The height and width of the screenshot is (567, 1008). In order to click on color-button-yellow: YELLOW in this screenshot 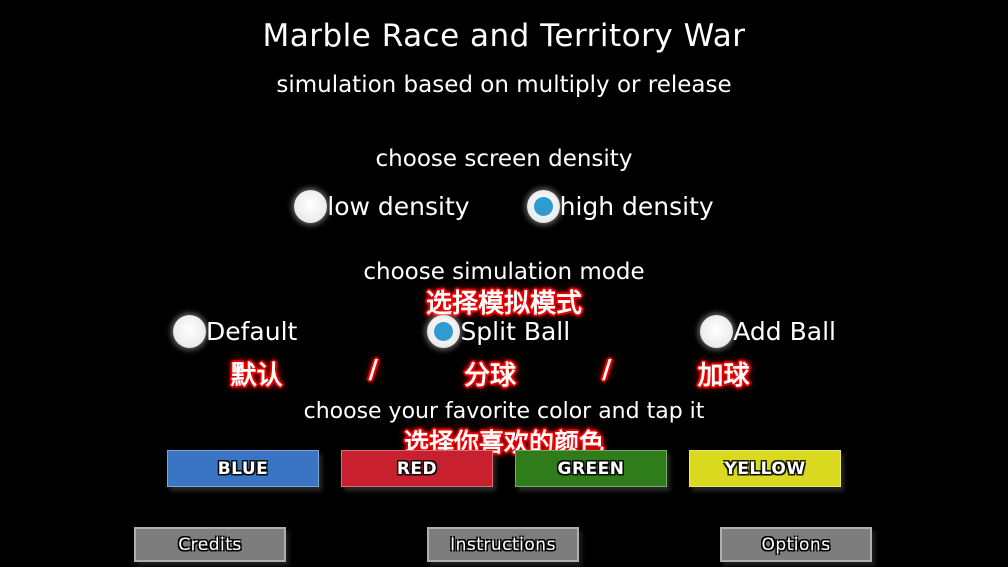, I will do `click(765, 468)`.